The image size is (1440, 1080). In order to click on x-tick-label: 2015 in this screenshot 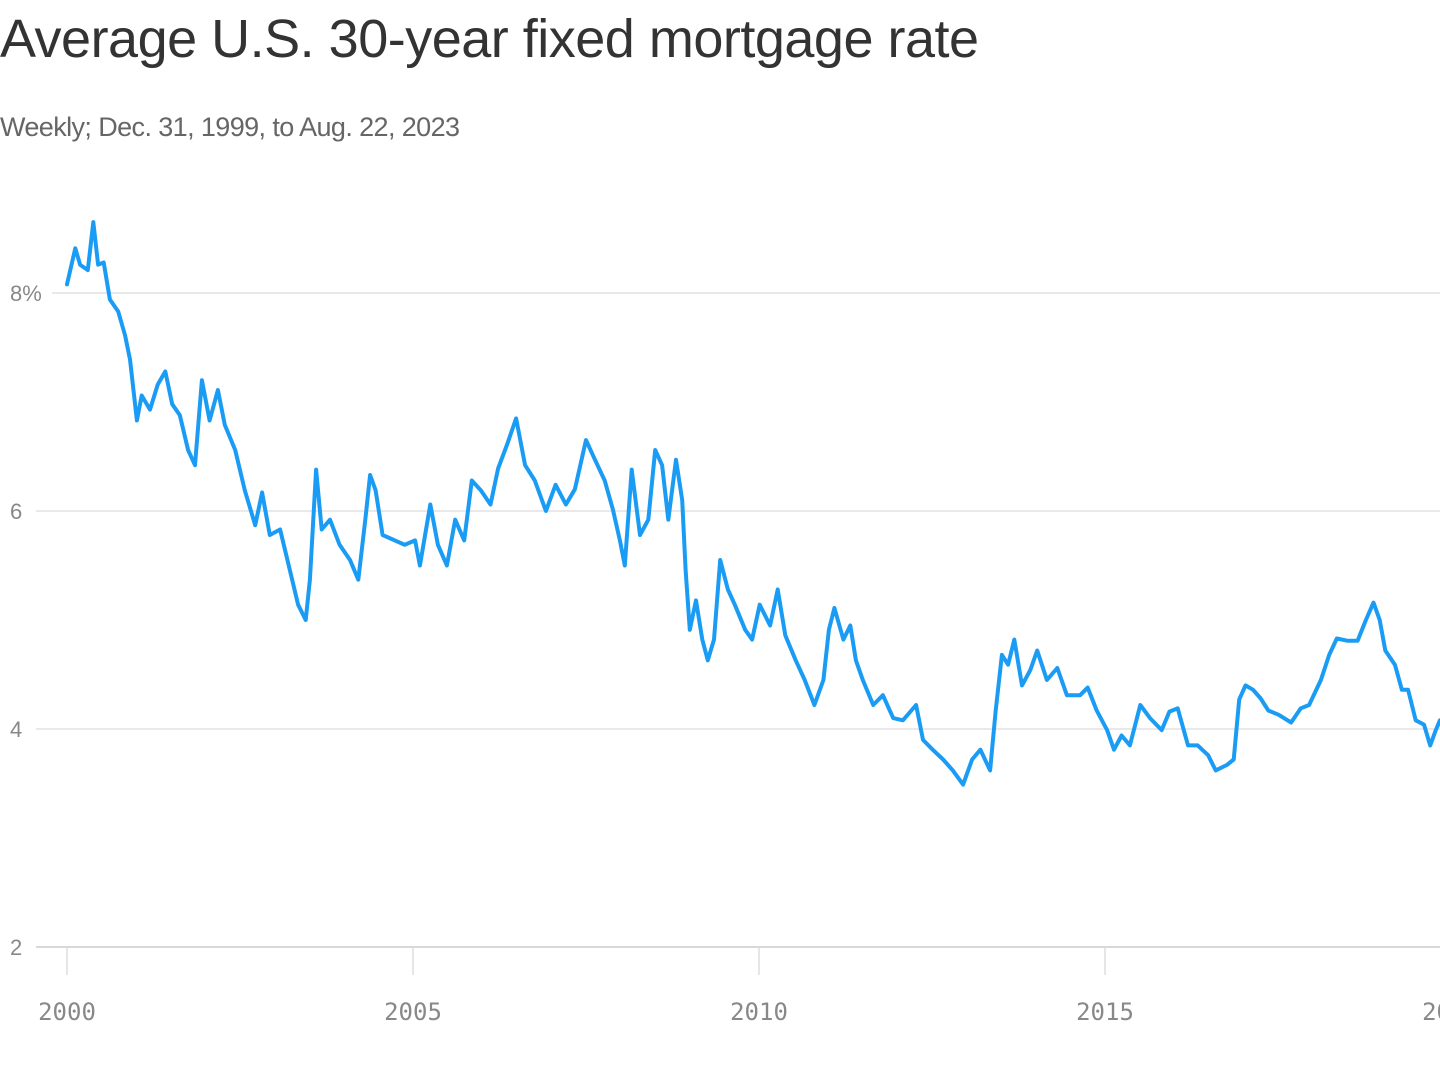, I will do `click(1105, 1012)`.